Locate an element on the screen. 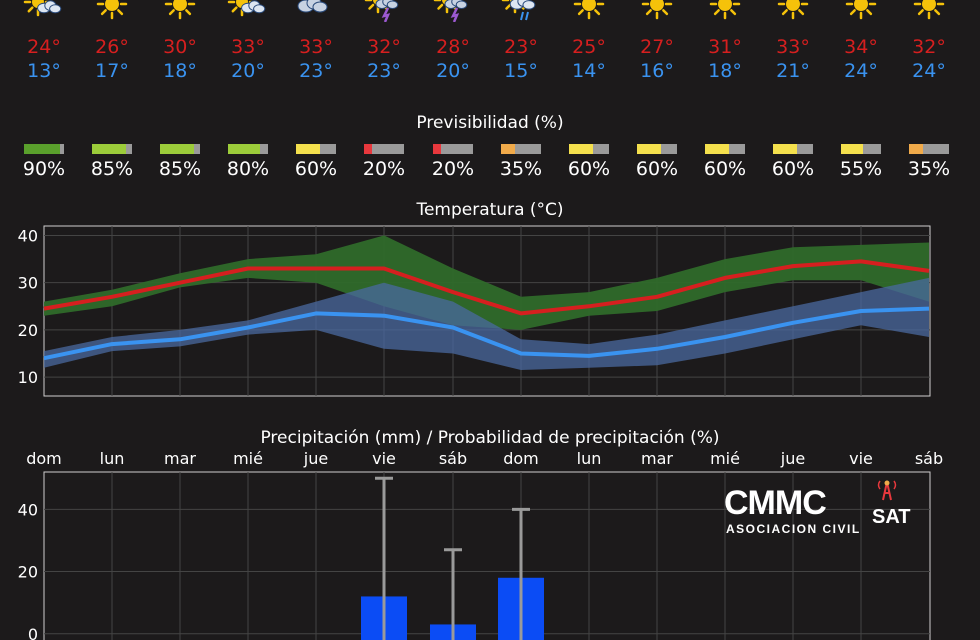 Image resolution: width=980 pixels, height=640 pixels. max-temperature-label: 26° is located at coordinates (112, 47).